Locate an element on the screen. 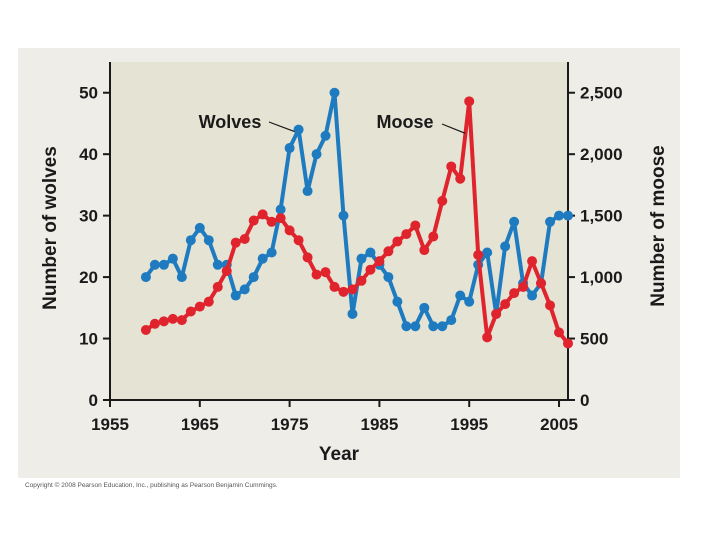 This screenshot has width=720, height=545. y-right-tick-label: 2,500 is located at coordinates (601, 93).